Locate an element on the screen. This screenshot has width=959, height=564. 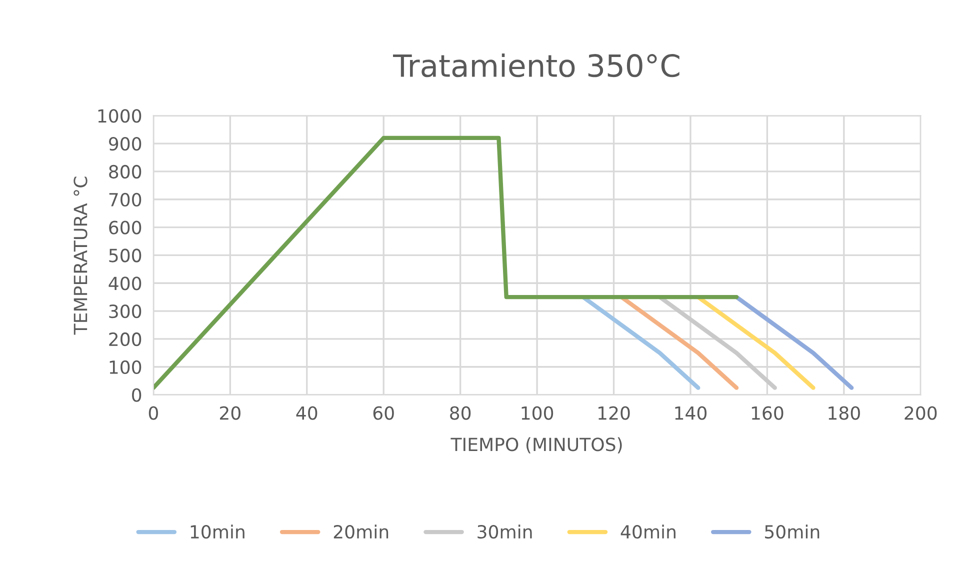
y-tick-label: 400 is located at coordinates (125, 283).